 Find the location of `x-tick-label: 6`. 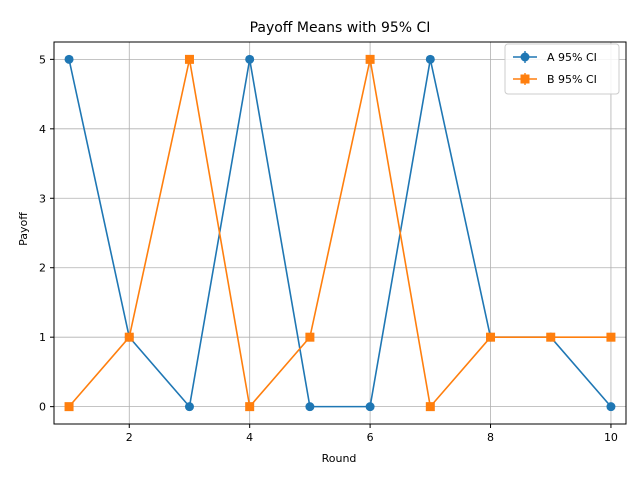

x-tick-label: 6 is located at coordinates (370, 437).